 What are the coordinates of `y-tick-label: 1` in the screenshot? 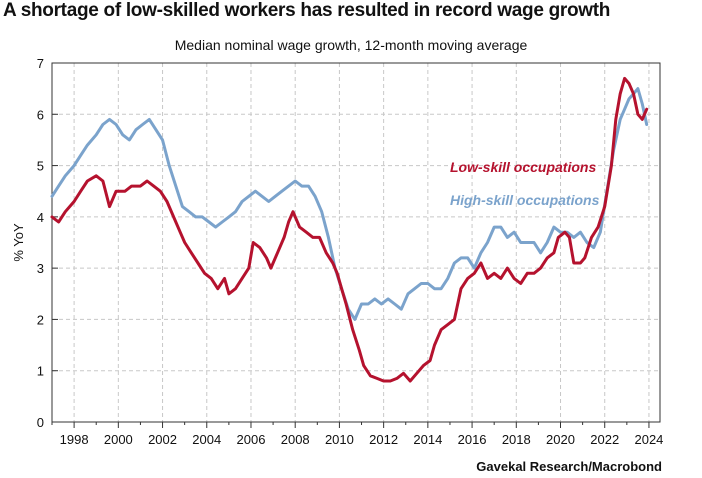 It's located at (40, 371).